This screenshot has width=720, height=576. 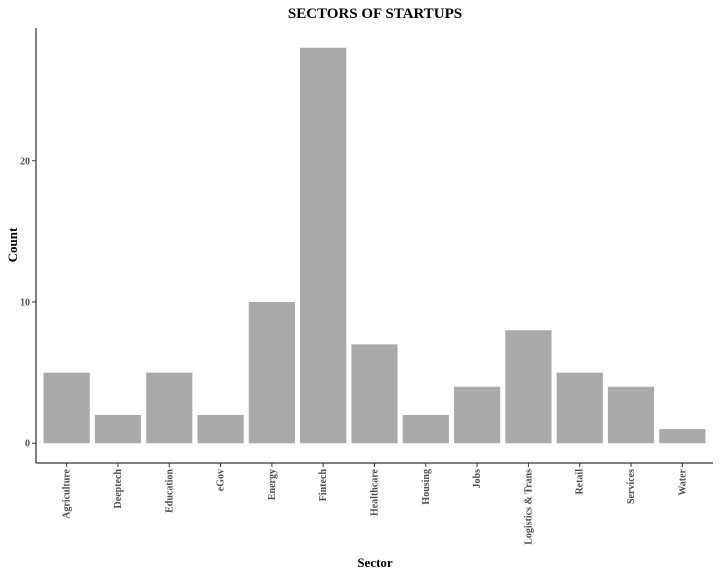 What do you see at coordinates (426, 487) in the screenshot?
I see `x-tick-label: Housing` at bounding box center [426, 487].